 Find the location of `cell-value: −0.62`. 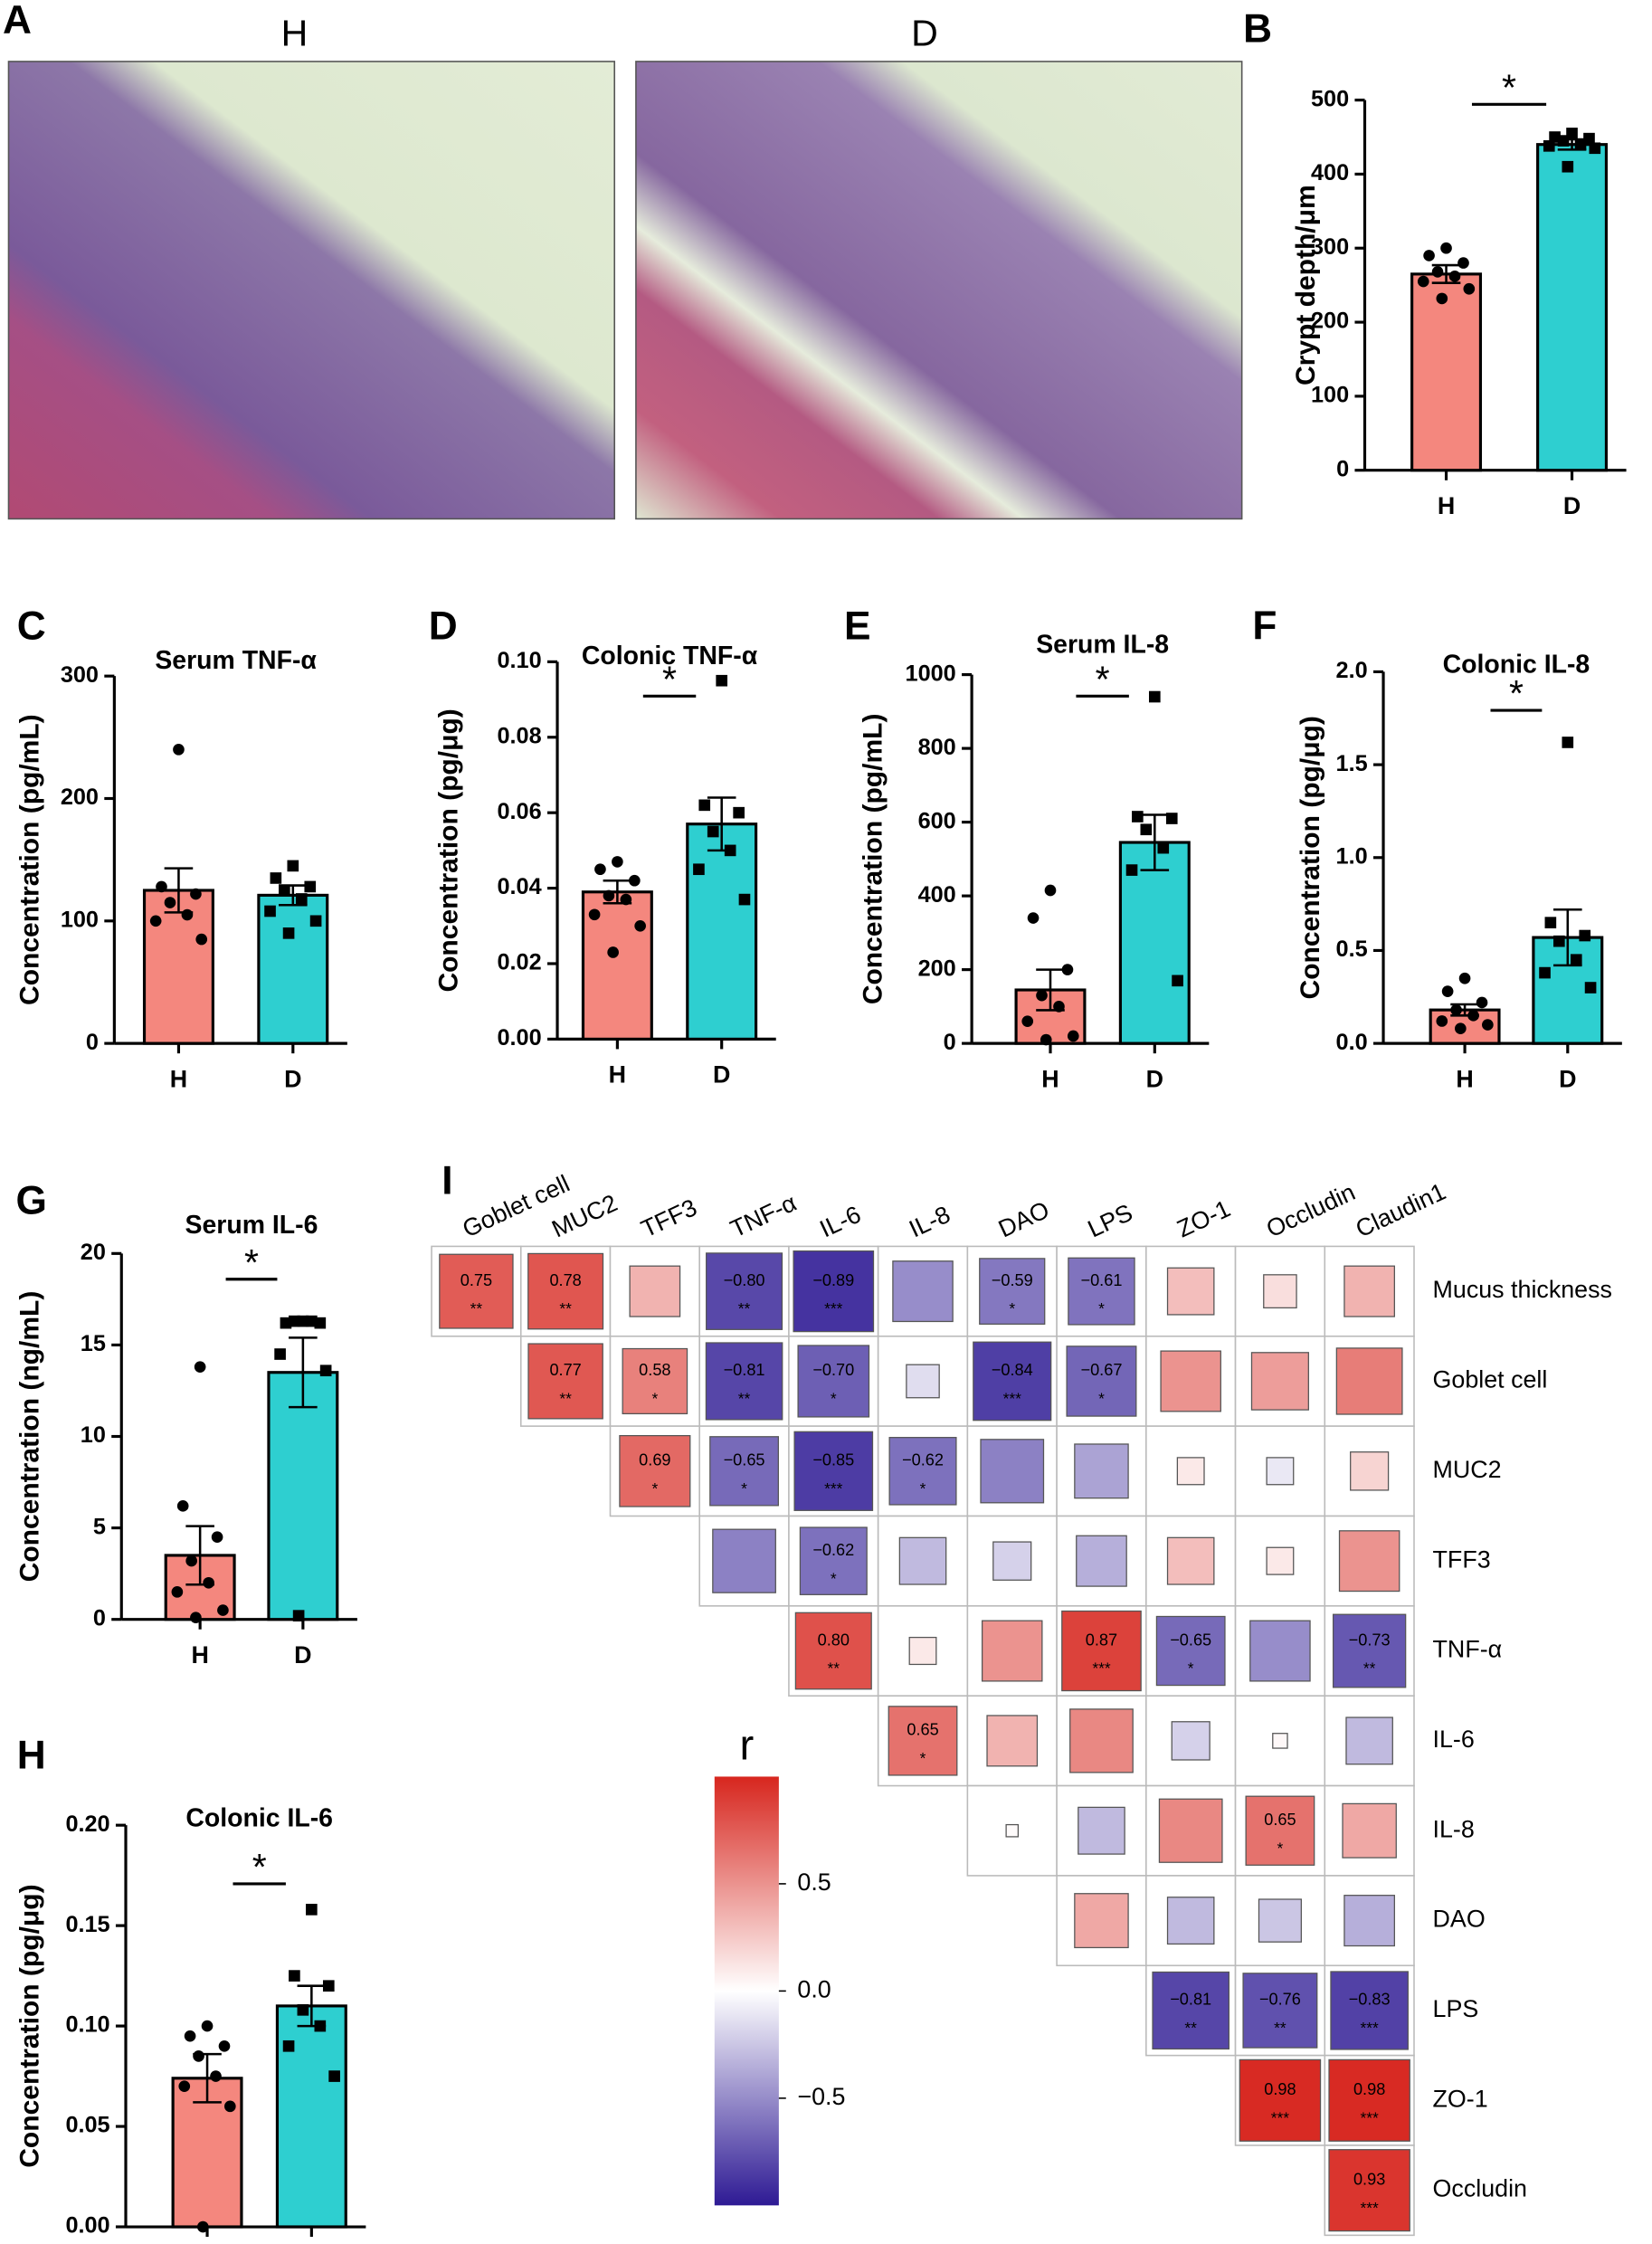

cell-value: −0.62 is located at coordinates (923, 1460).